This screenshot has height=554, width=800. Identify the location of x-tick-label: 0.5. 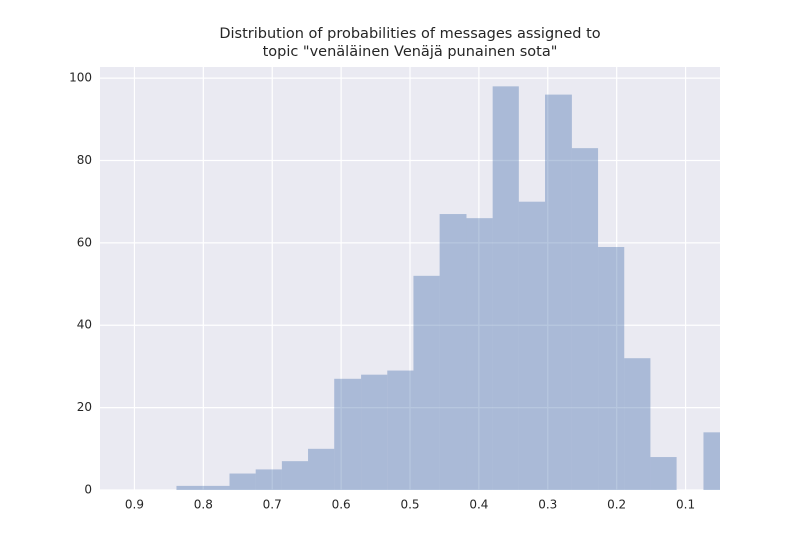
(409, 505).